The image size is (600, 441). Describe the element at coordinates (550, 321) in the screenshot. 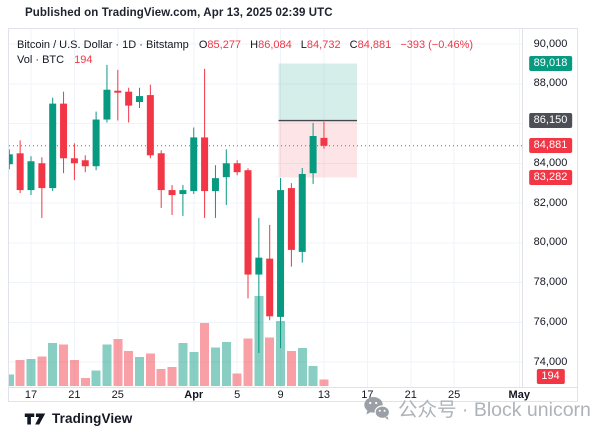

I see `price-tick-76,000: 76,000` at that location.